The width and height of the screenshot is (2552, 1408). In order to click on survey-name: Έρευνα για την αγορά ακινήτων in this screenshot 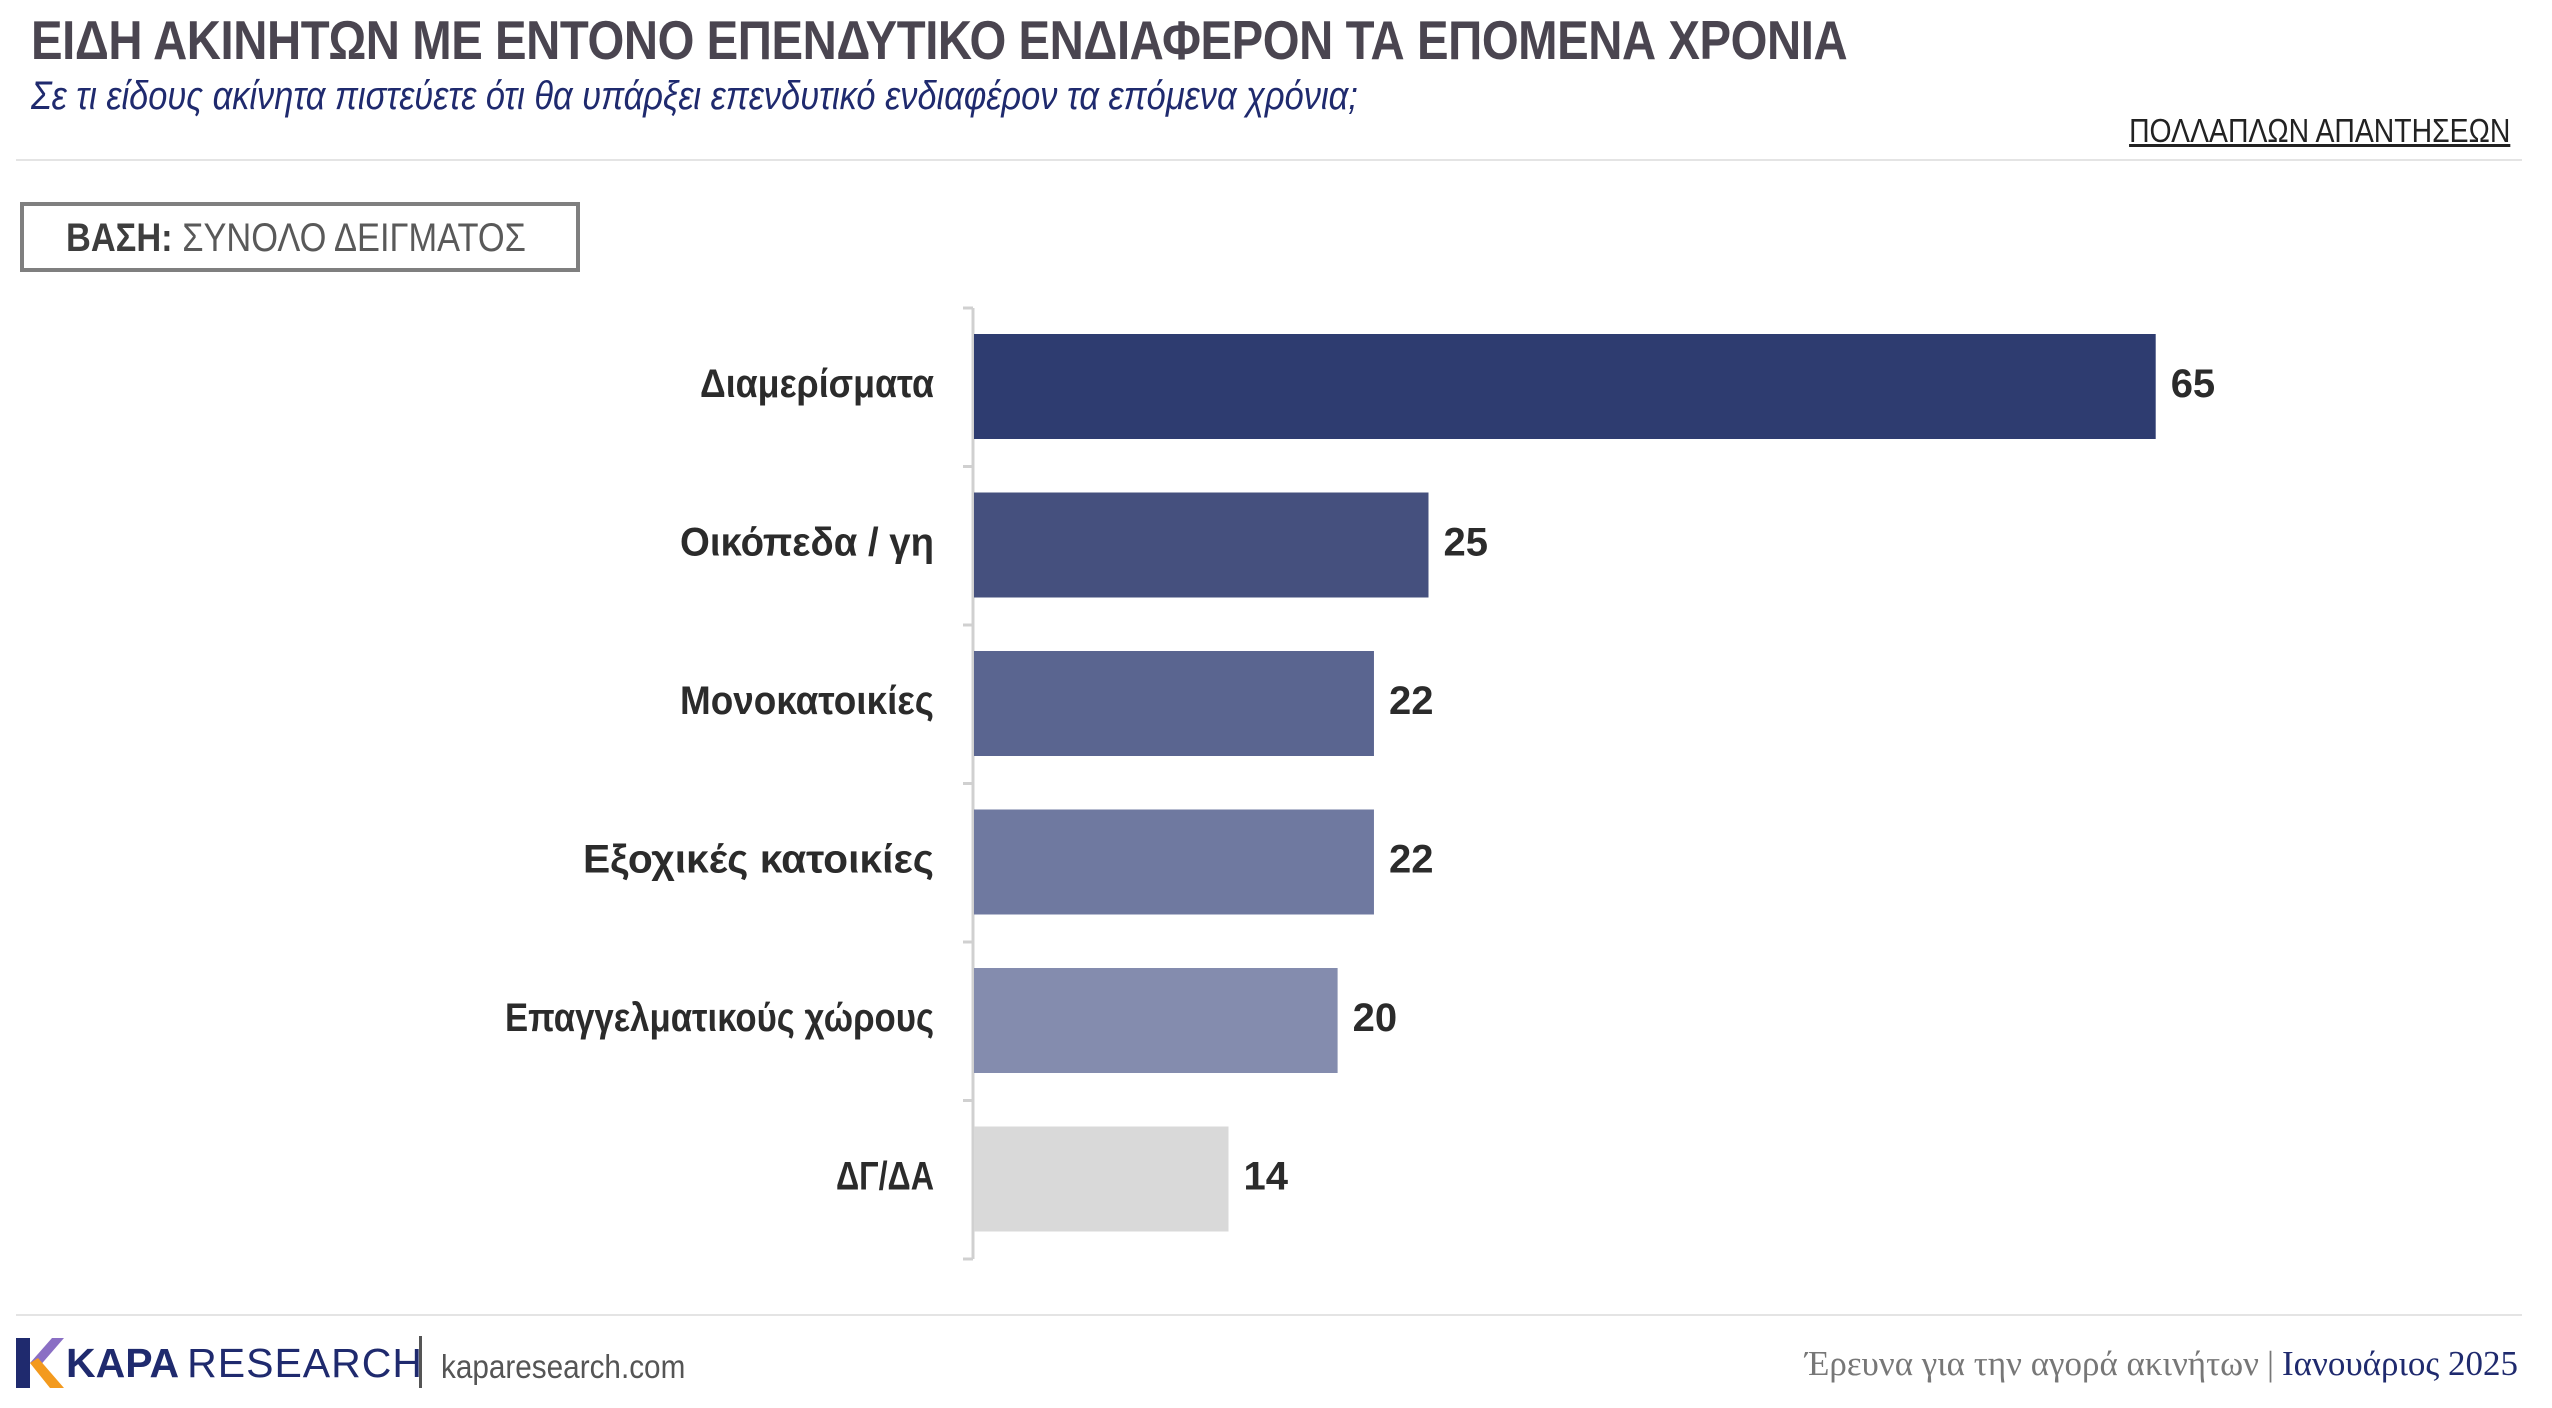, I will do `click(2032, 1363)`.